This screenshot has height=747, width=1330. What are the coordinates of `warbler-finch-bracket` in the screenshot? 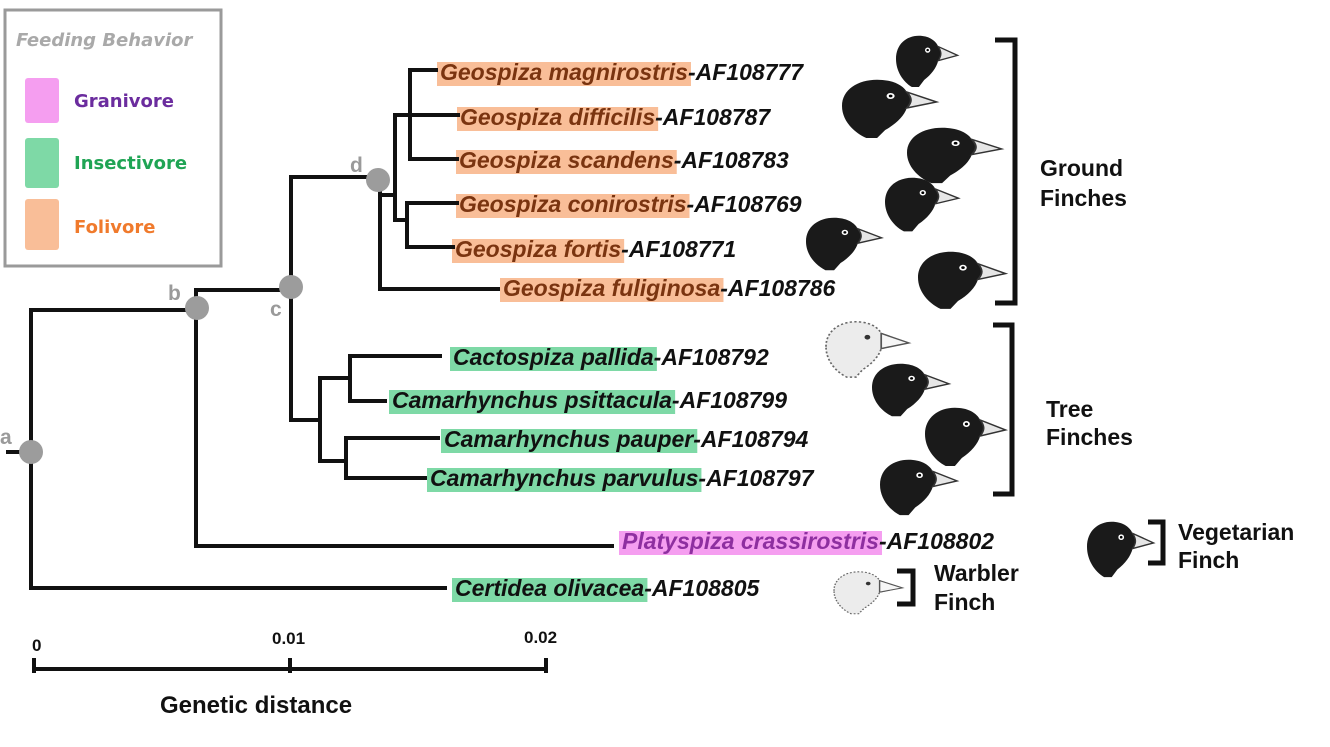 It's located at (906, 587).